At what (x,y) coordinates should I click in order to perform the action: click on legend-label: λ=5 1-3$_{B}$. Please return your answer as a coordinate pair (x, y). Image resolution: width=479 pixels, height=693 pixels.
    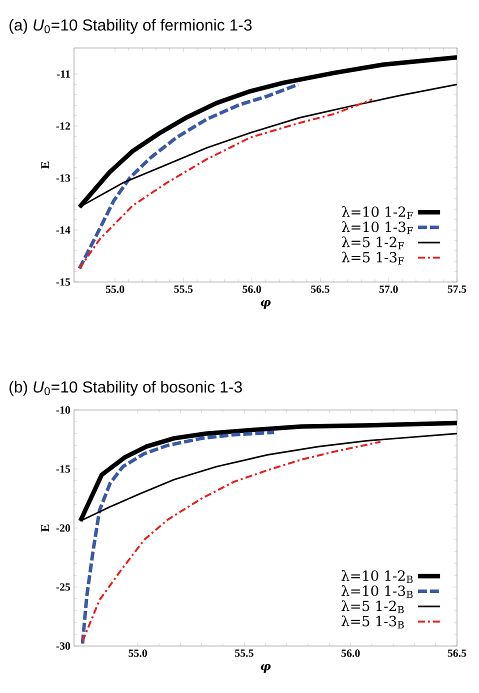
    Looking at the image, I should click on (372, 621).